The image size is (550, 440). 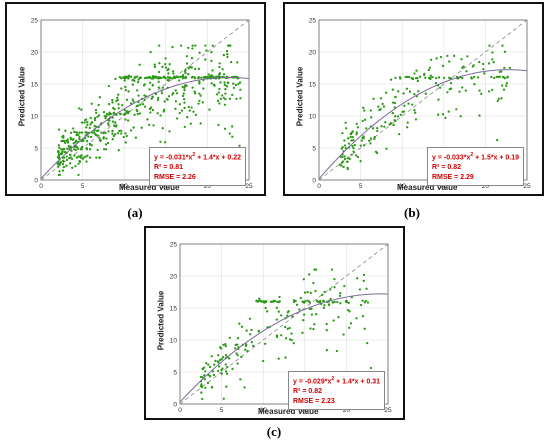 What do you see at coordinates (22, 96) in the screenshot?
I see `chart-a-ylabel: Predicted Value` at bounding box center [22, 96].